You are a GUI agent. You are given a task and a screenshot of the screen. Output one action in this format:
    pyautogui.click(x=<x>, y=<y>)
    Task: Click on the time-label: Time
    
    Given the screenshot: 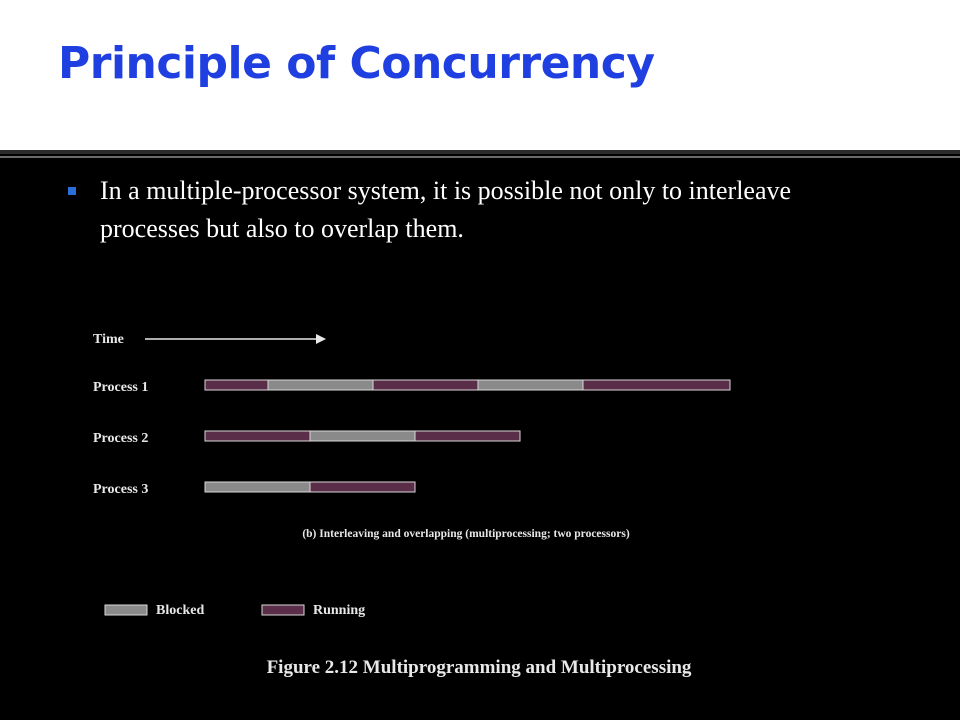 What is the action you would take?
    pyautogui.click(x=108, y=339)
    